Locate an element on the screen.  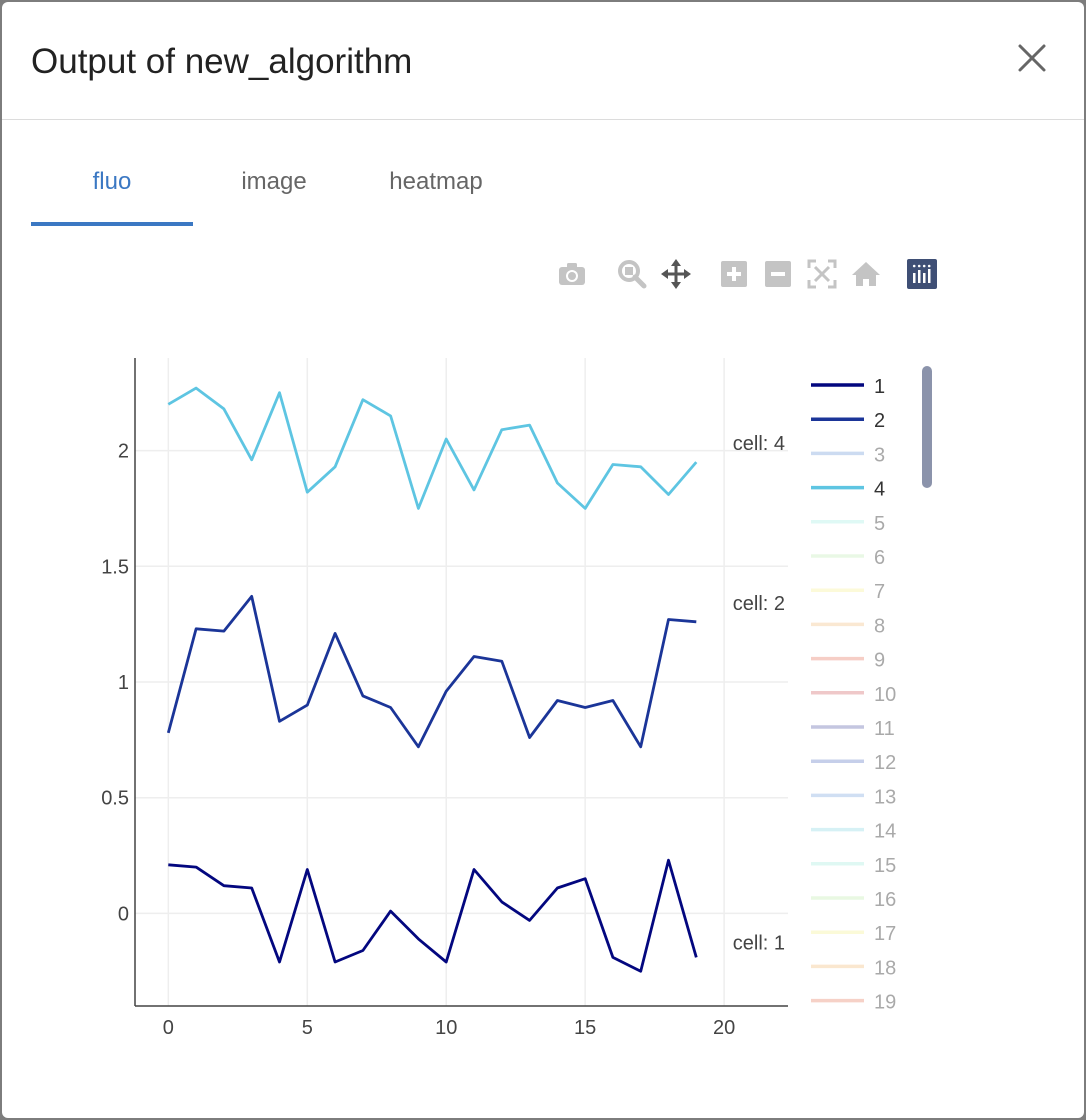
legend-item-7: 7 is located at coordinates (848, 592).